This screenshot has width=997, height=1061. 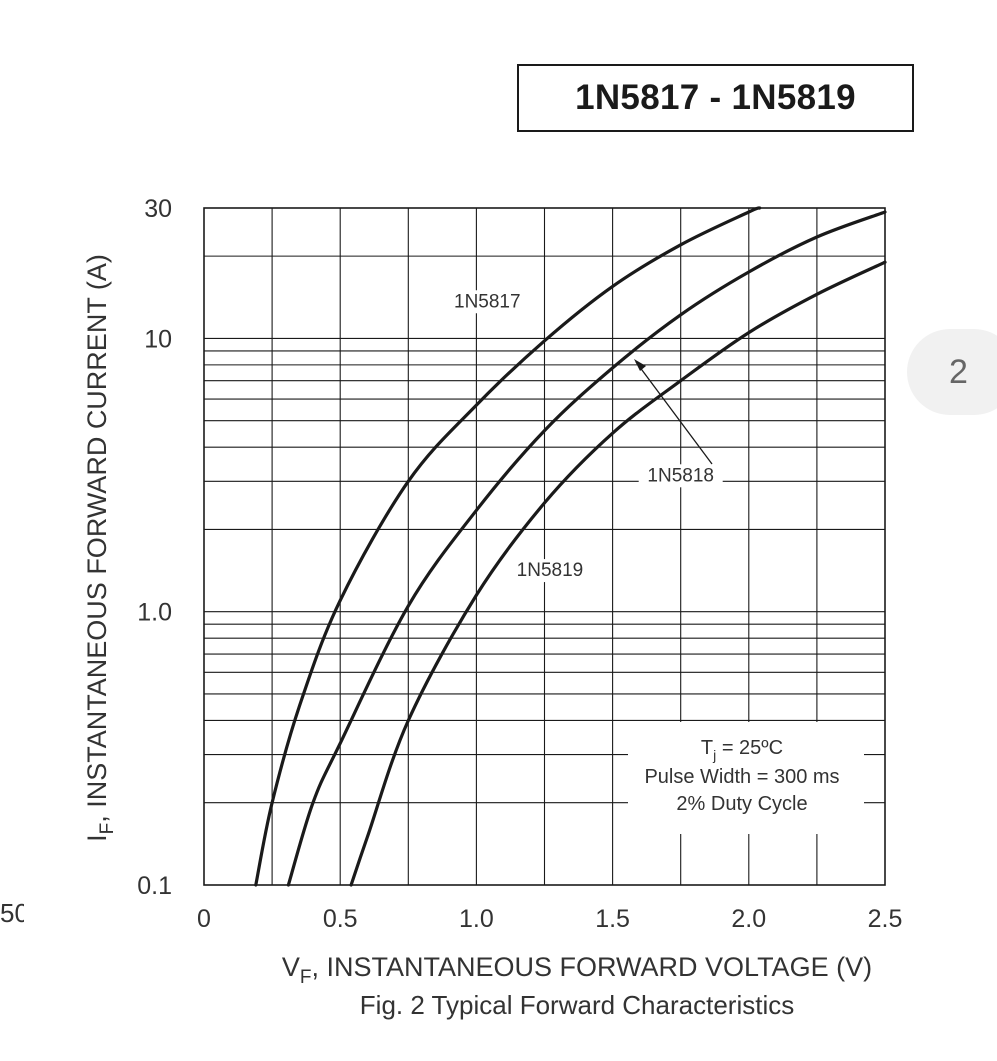 I want to click on 1N5818-leader-arrowhead, so click(x=640, y=365).